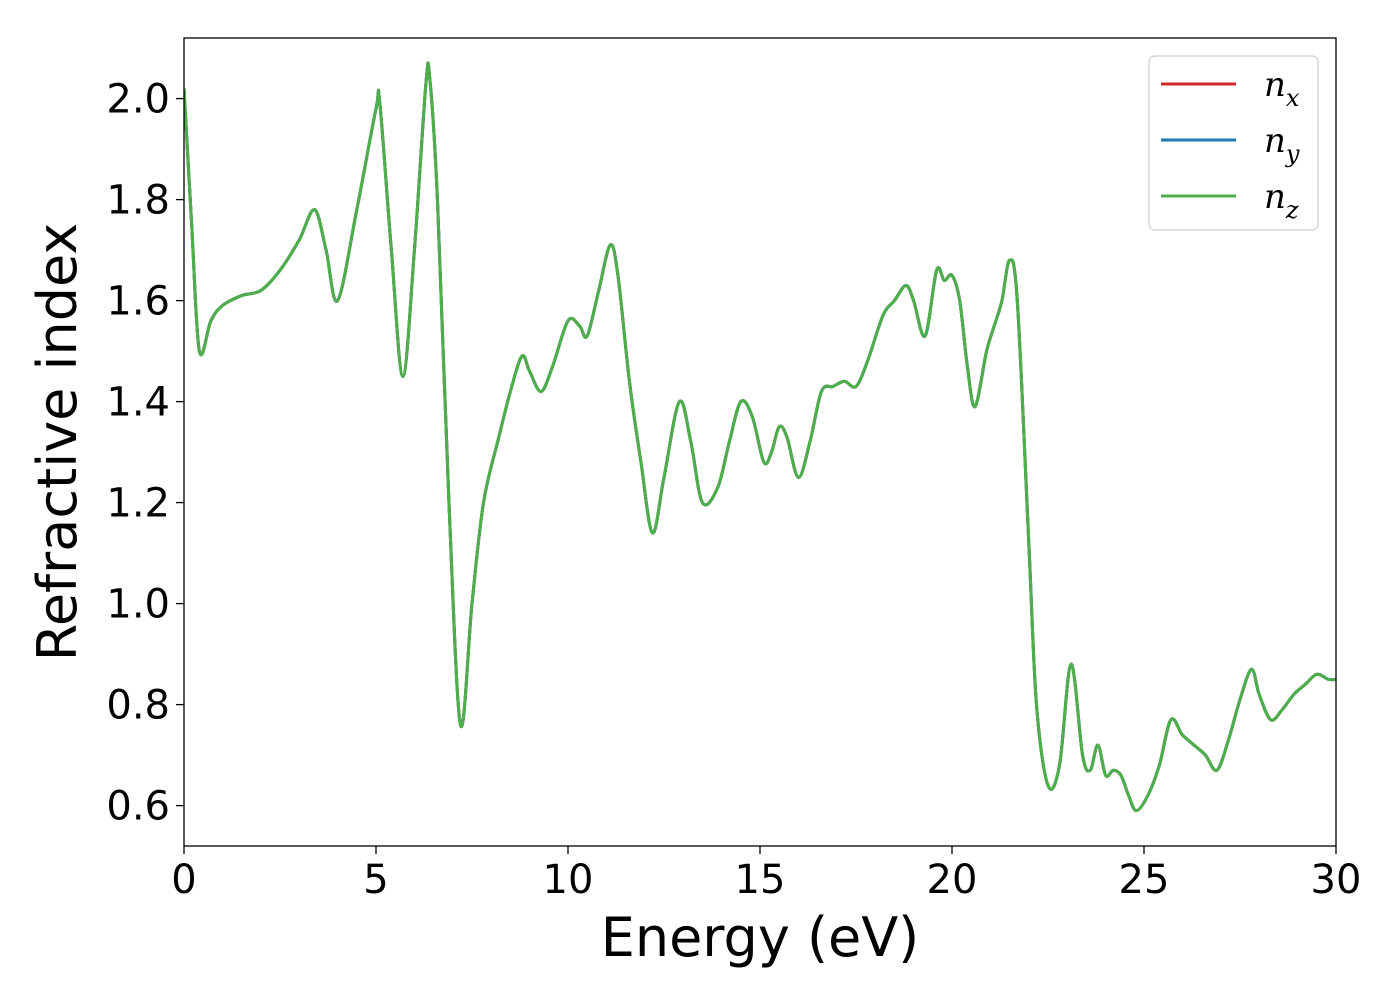  Describe the element at coordinates (145, 453) in the screenshot. I see `y-axis-ticks: 0.6 0.8 1.0 1.2 1.4 1.6 1.8 2.0` at that location.